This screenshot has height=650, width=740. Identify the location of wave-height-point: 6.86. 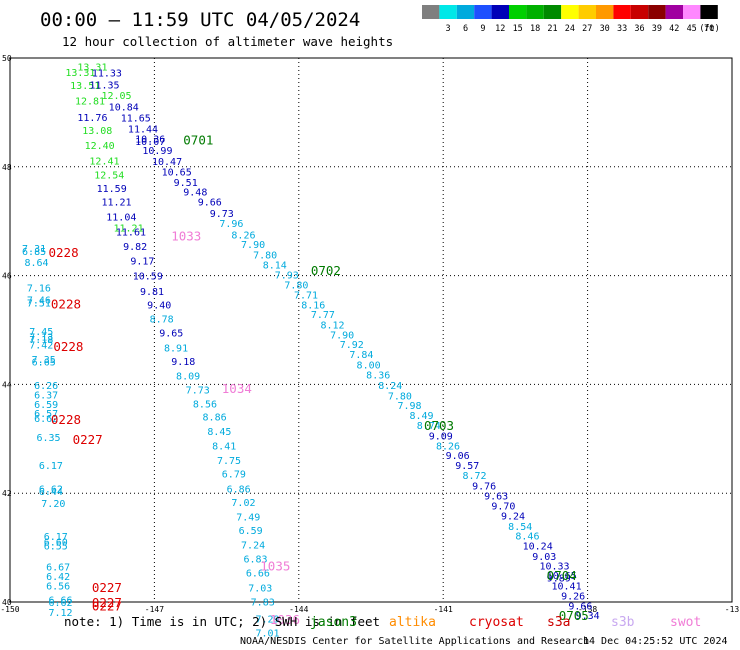
(239, 489).